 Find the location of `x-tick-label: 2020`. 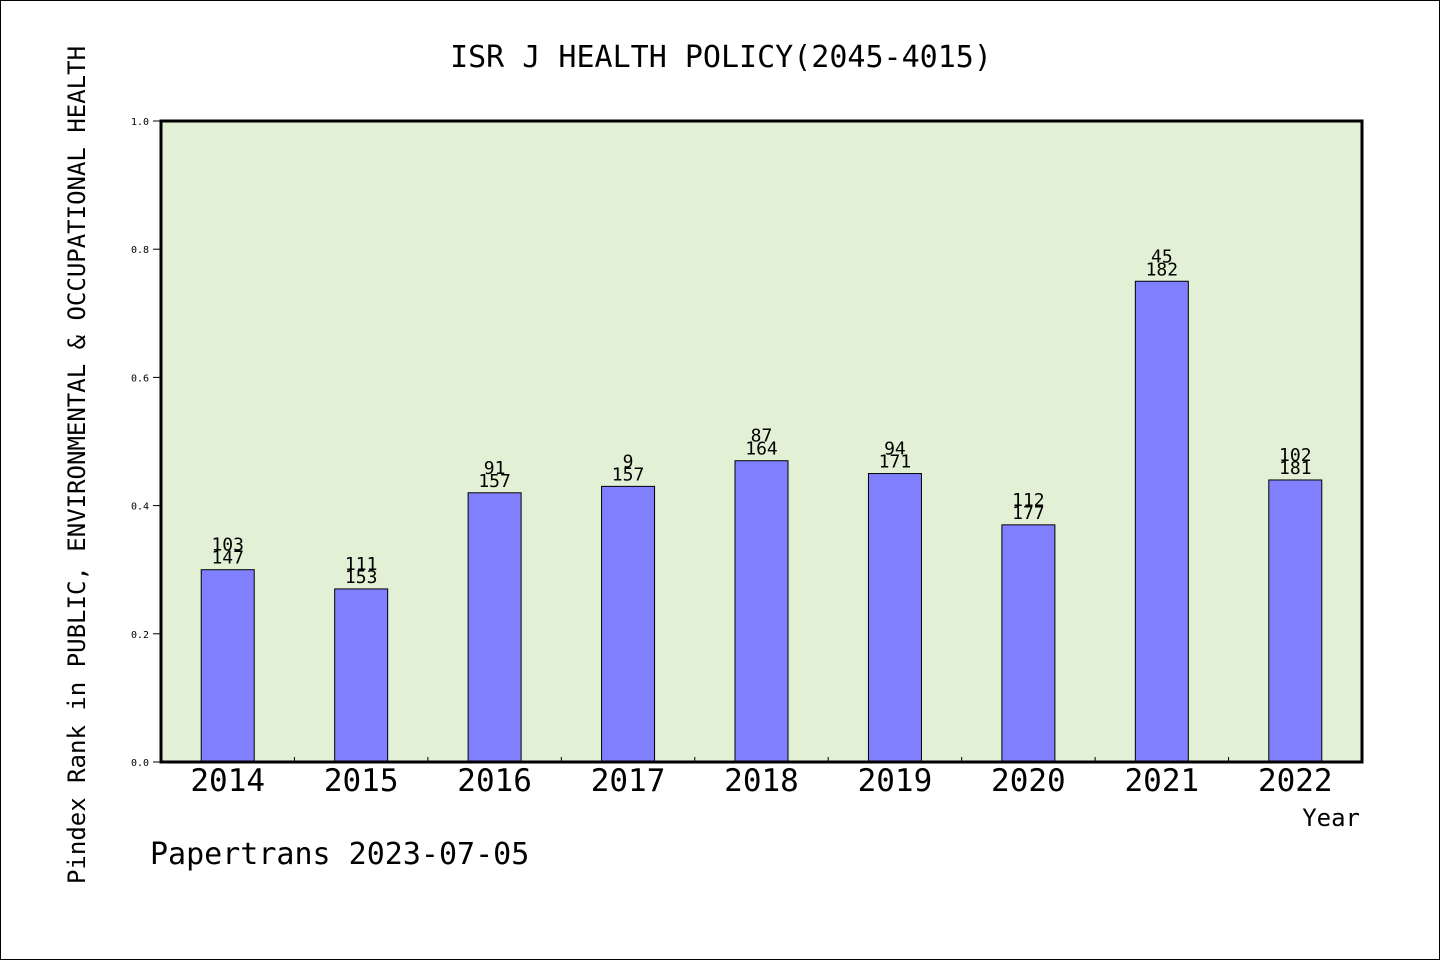

x-tick-label: 2020 is located at coordinates (1028, 781).